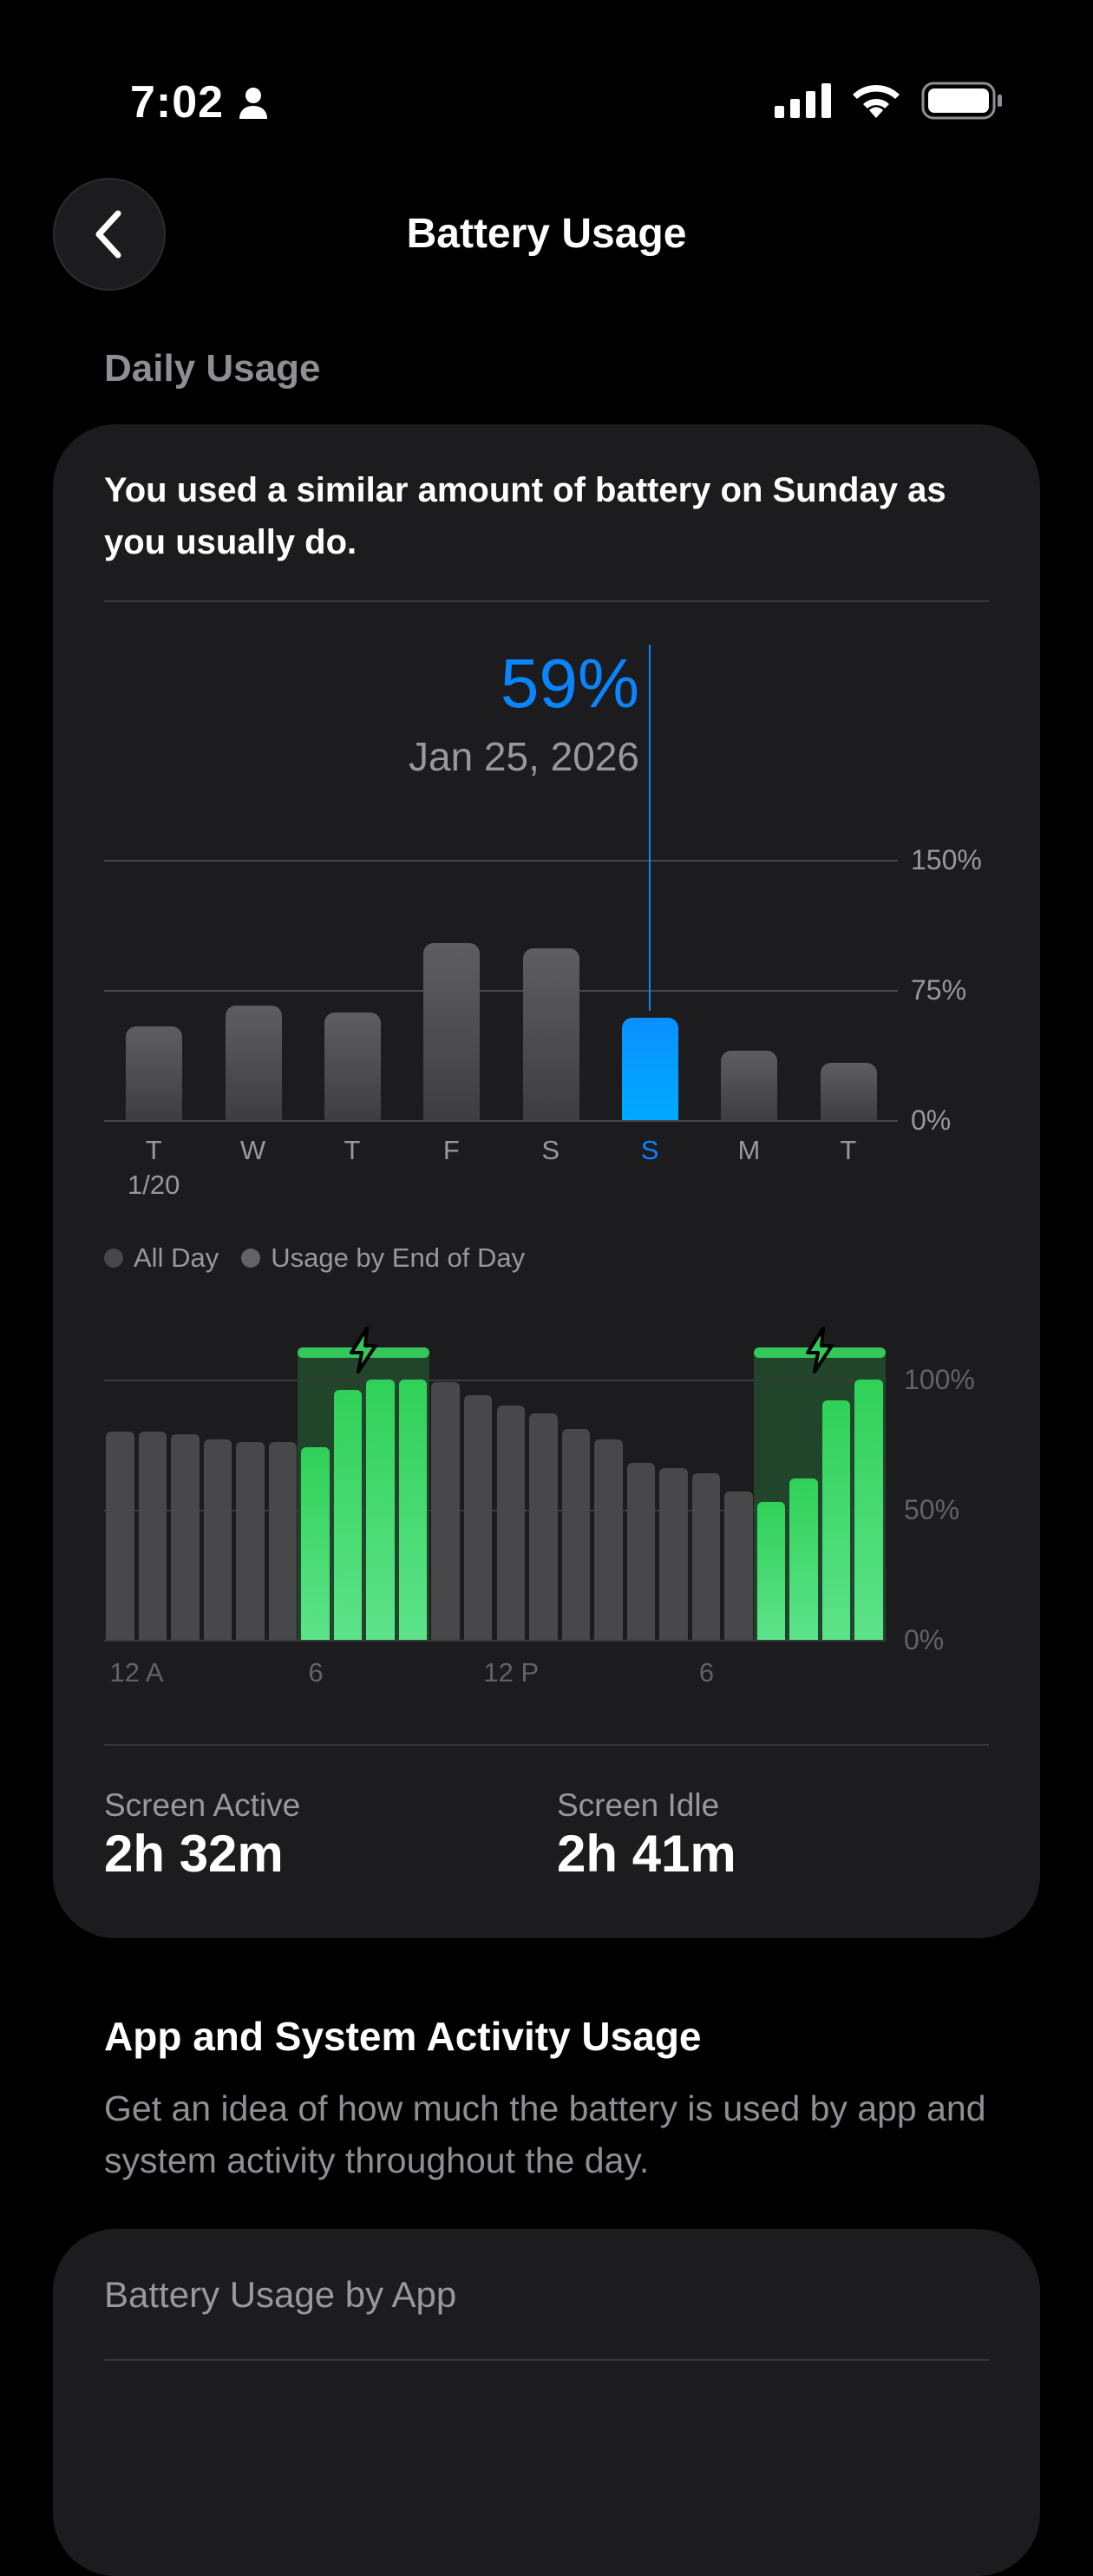  What do you see at coordinates (212, 368) in the screenshot?
I see `daily-usage-heading: Daily Usage` at bounding box center [212, 368].